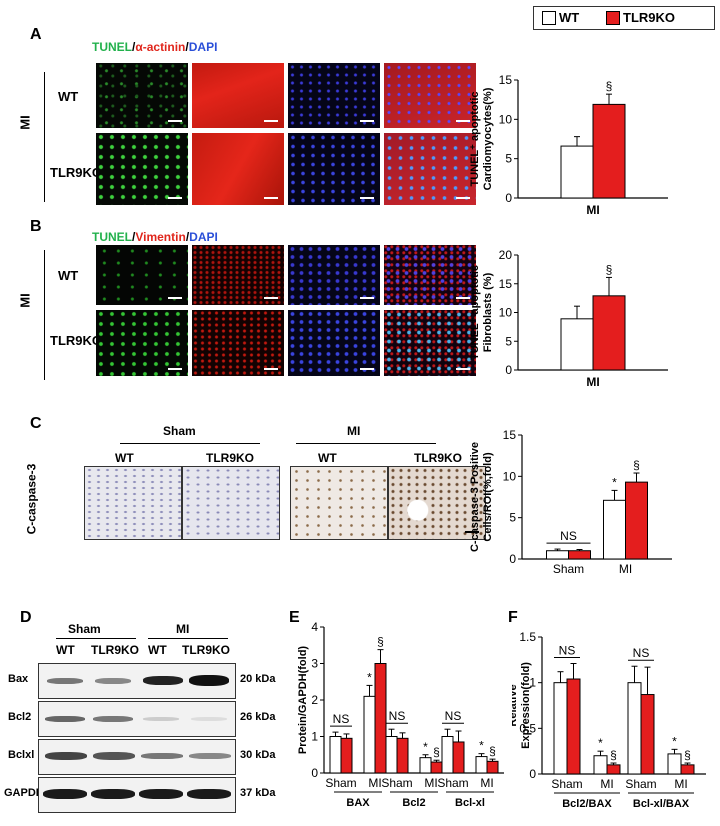 Image resolution: width=720 pixels, height=826 pixels. Describe the element at coordinates (549, 18) in the screenshot. I see `legend-wt-swatch` at that location.